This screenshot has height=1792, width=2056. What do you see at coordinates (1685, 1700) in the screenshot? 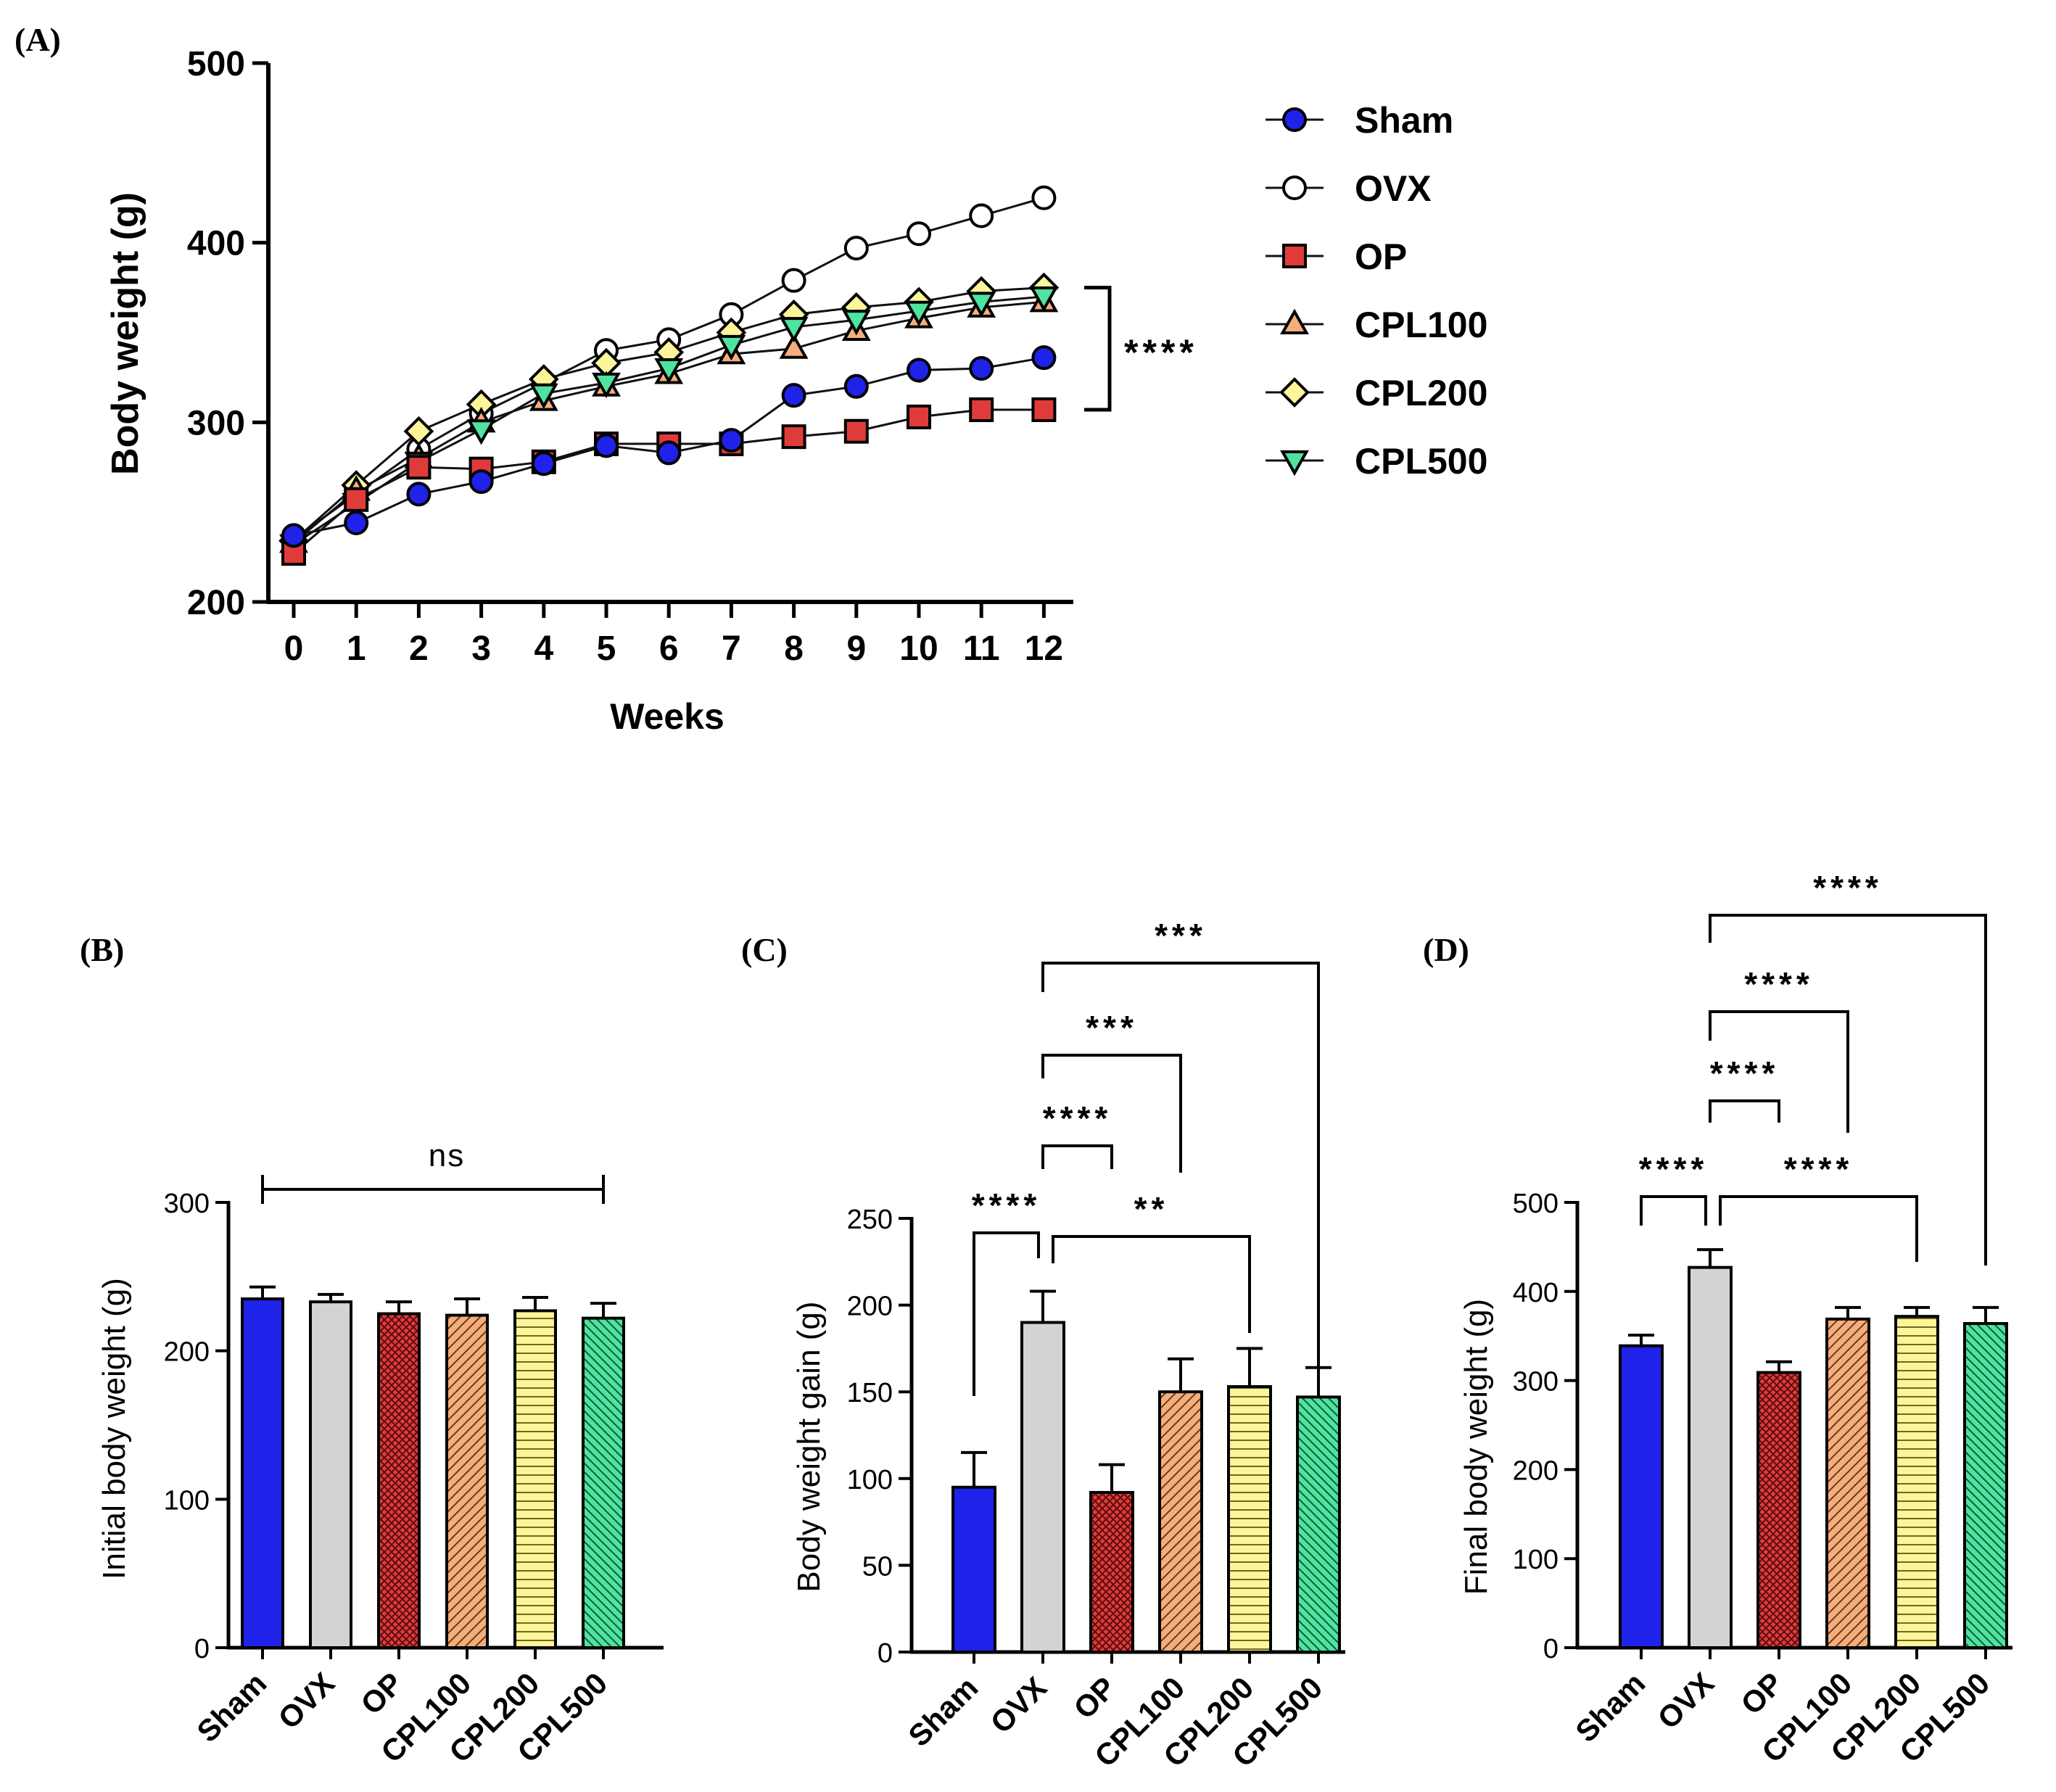
I see `panel-d-xtick-label-ovx: OVX` at bounding box center [1685, 1700].